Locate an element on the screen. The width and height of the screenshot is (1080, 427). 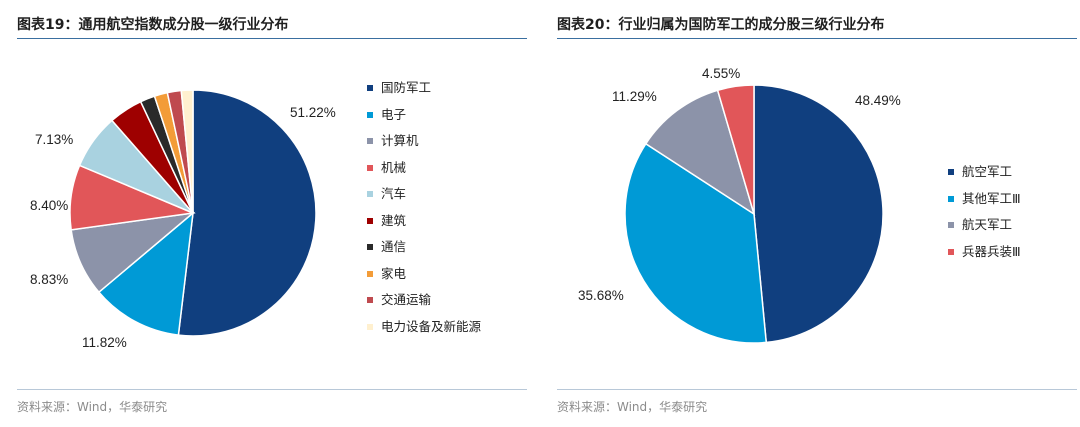
legend-label: 其他军工Ⅲ is located at coordinates (991, 198).